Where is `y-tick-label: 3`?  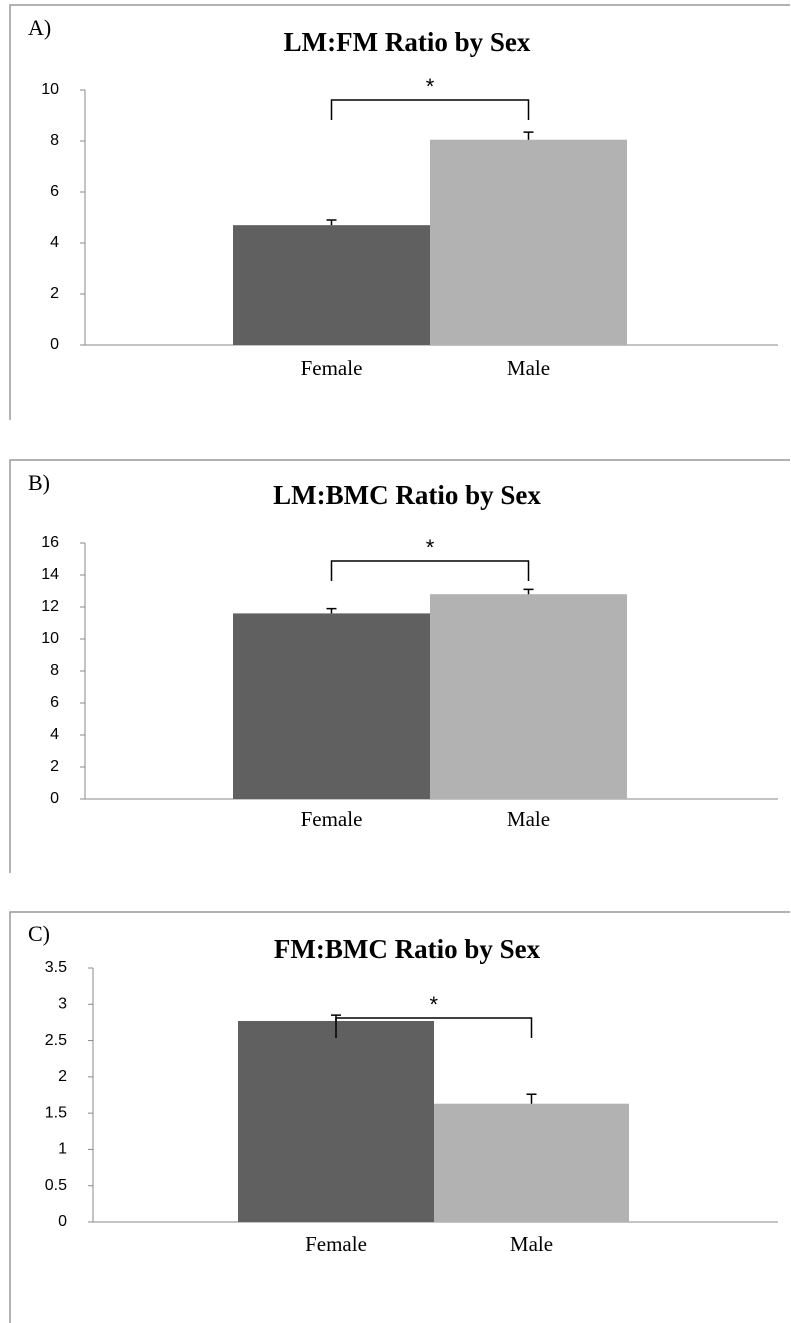
y-tick-label: 3 is located at coordinates (62, 1004).